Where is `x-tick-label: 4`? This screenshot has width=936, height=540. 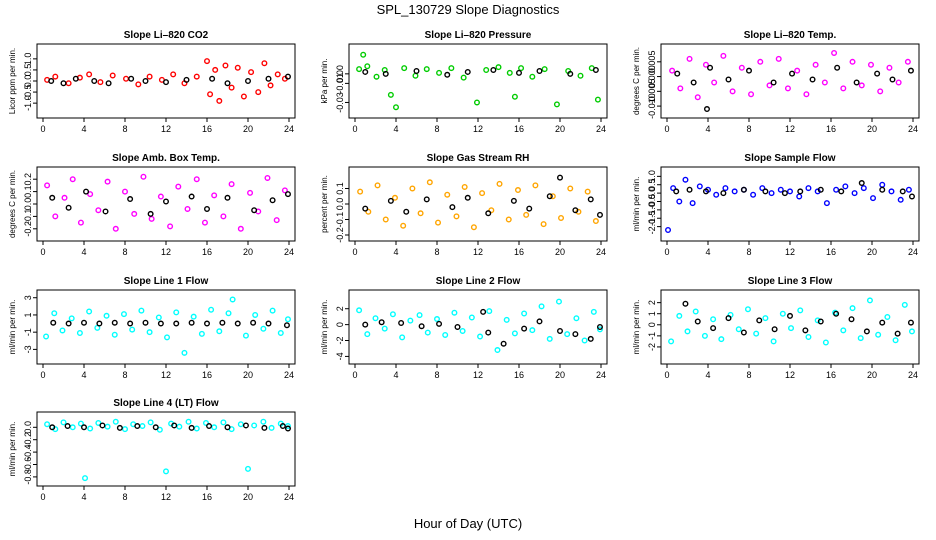
x-tick-label: 4 is located at coordinates (83, 129).